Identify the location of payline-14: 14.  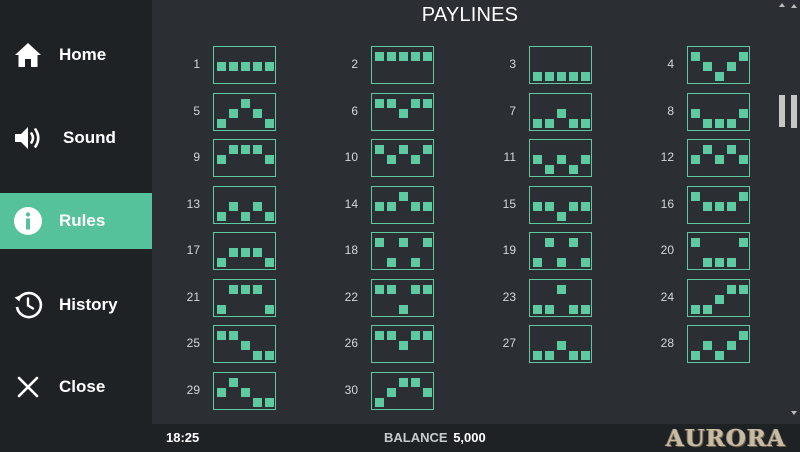
(372, 206).